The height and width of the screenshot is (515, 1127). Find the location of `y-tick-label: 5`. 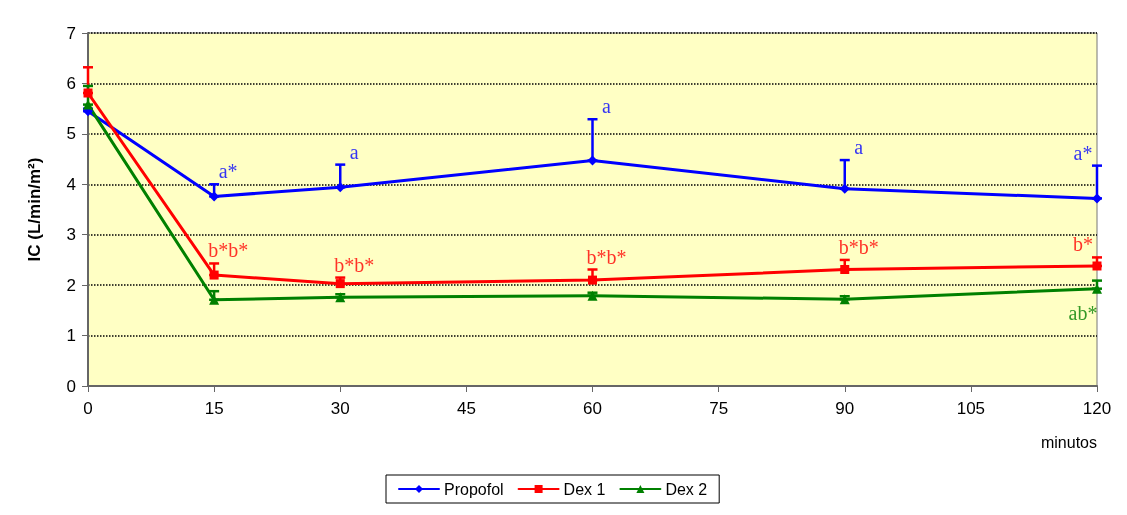

y-tick-label: 5 is located at coordinates (71, 134).